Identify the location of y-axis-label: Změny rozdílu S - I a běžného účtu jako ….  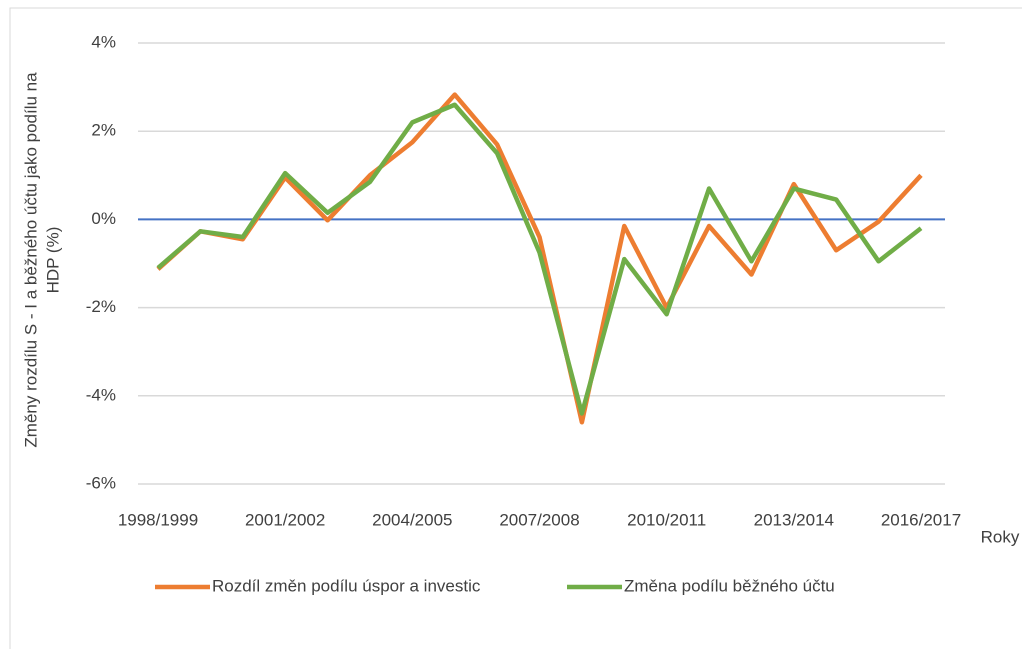
(30, 260).